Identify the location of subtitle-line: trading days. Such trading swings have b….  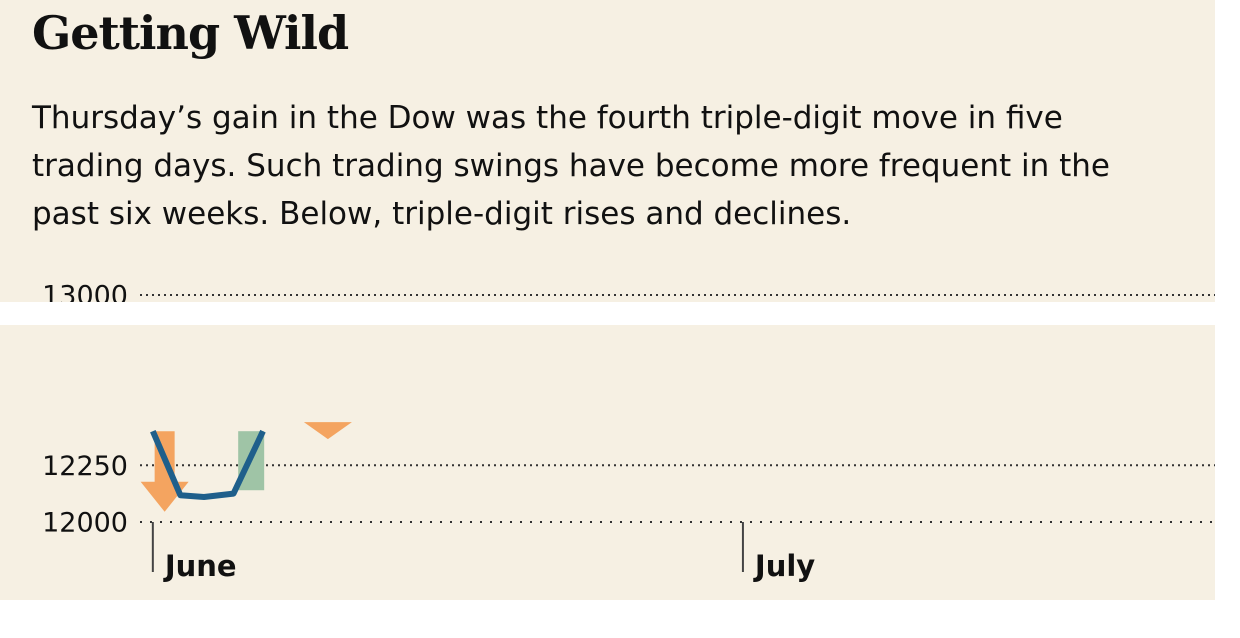
(571, 166).